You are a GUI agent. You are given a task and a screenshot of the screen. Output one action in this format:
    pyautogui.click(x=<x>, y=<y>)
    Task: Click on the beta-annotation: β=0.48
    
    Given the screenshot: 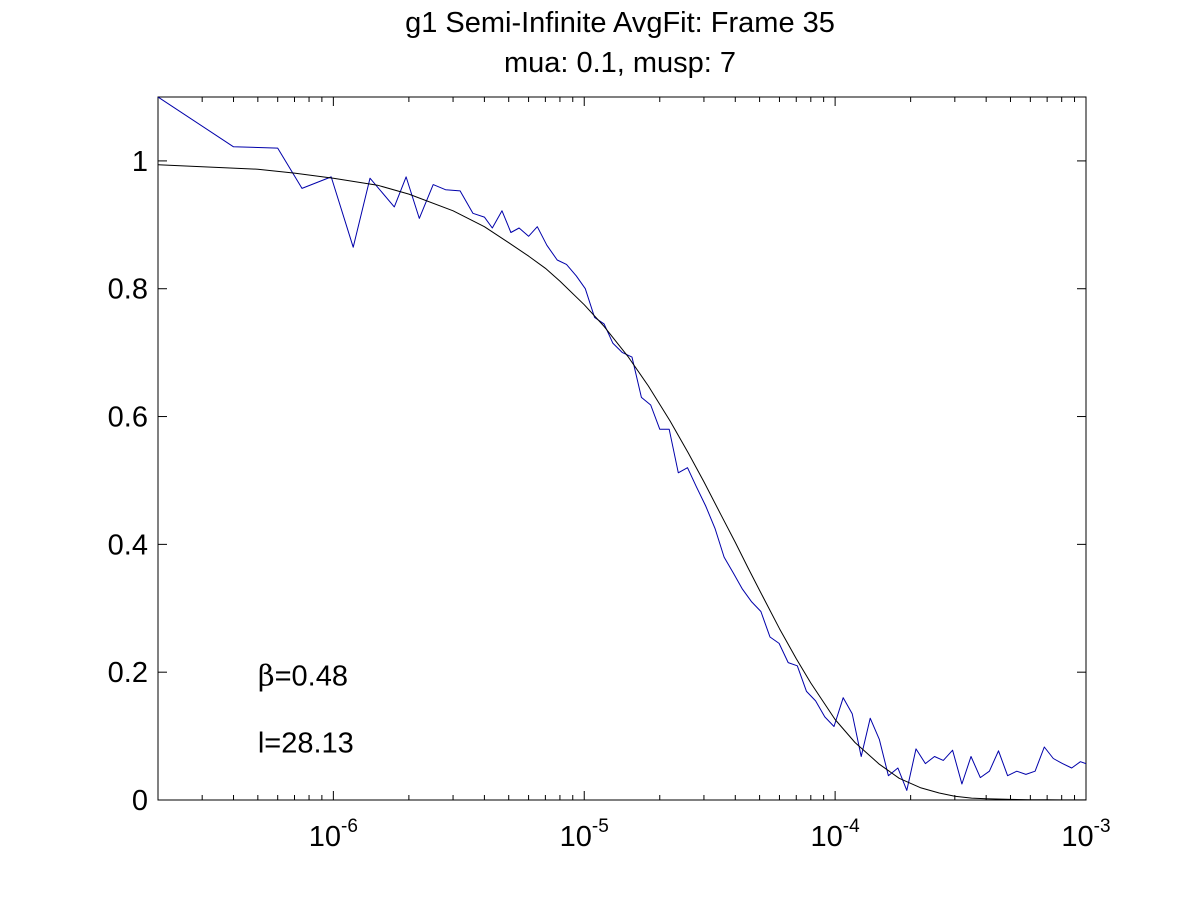 What is the action you would take?
    pyautogui.click(x=303, y=675)
    